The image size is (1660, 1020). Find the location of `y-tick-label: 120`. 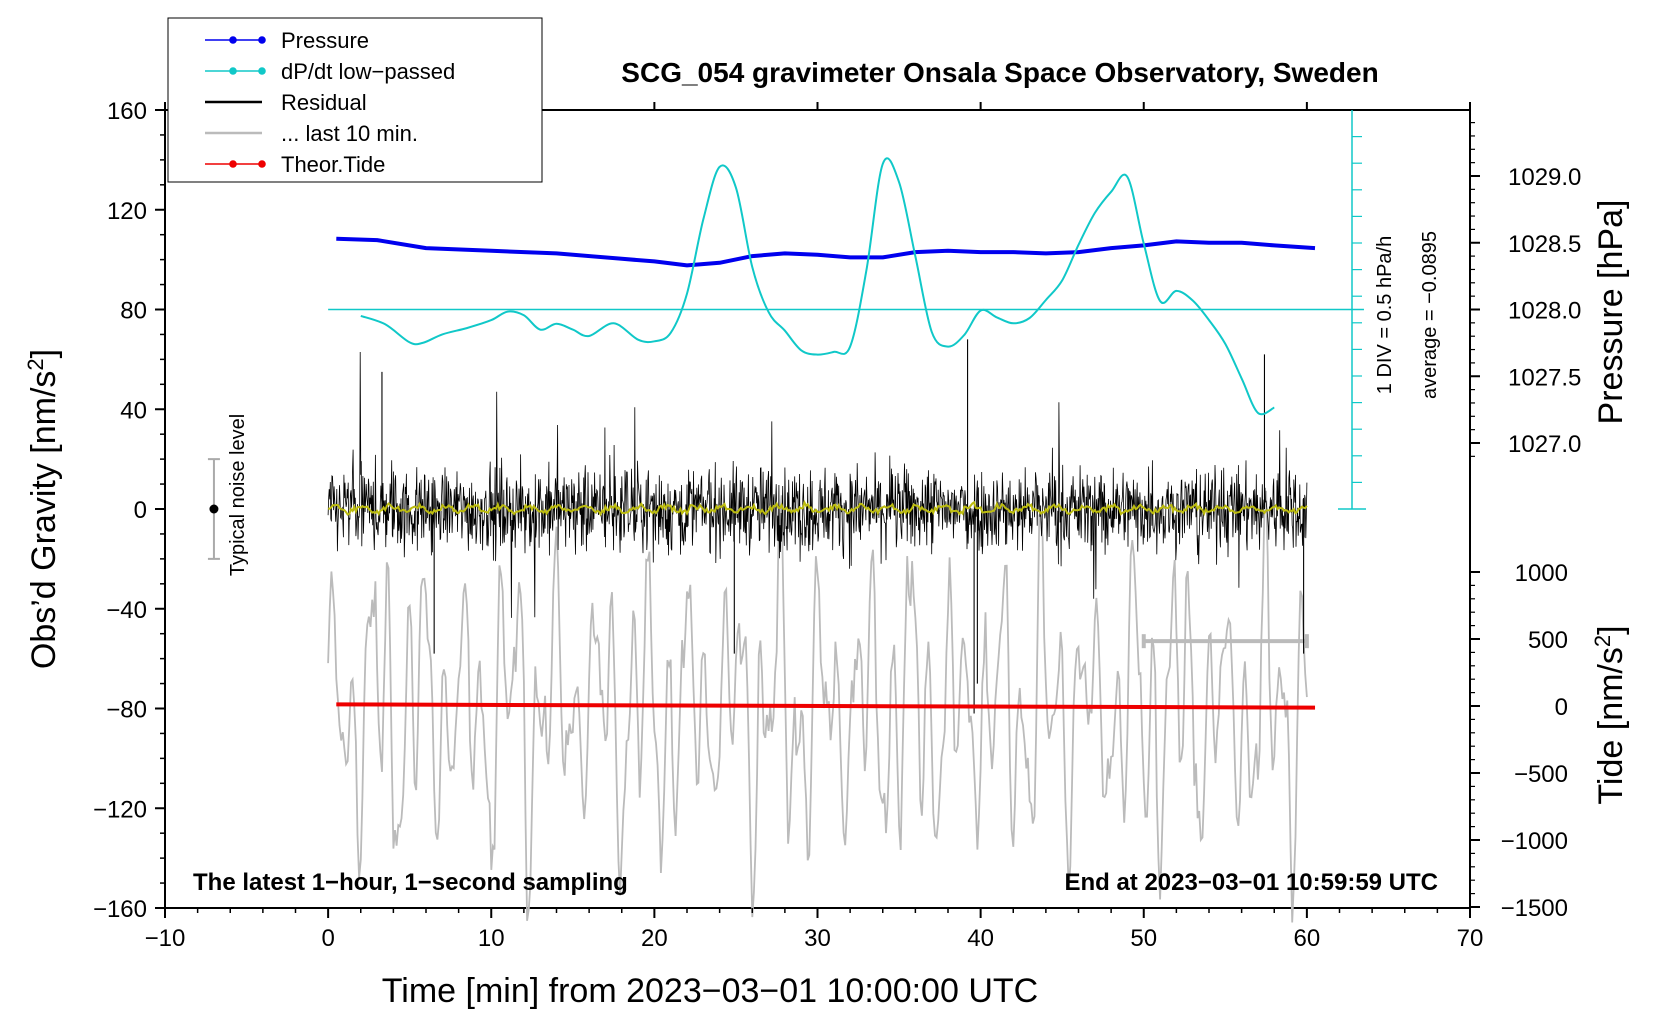

y-tick-label: 120 is located at coordinates (127, 211).